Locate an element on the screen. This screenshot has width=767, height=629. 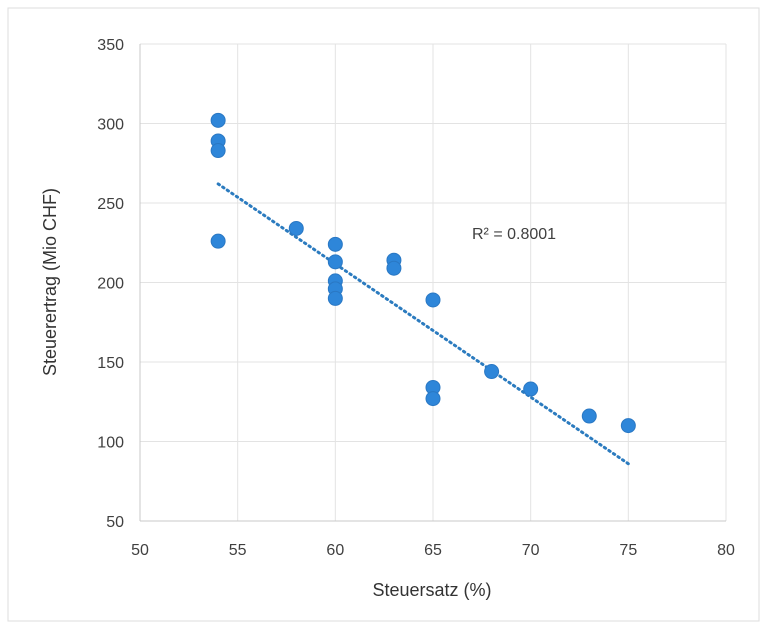
x-axis-title: Steuersatz (%) is located at coordinates (431, 590).